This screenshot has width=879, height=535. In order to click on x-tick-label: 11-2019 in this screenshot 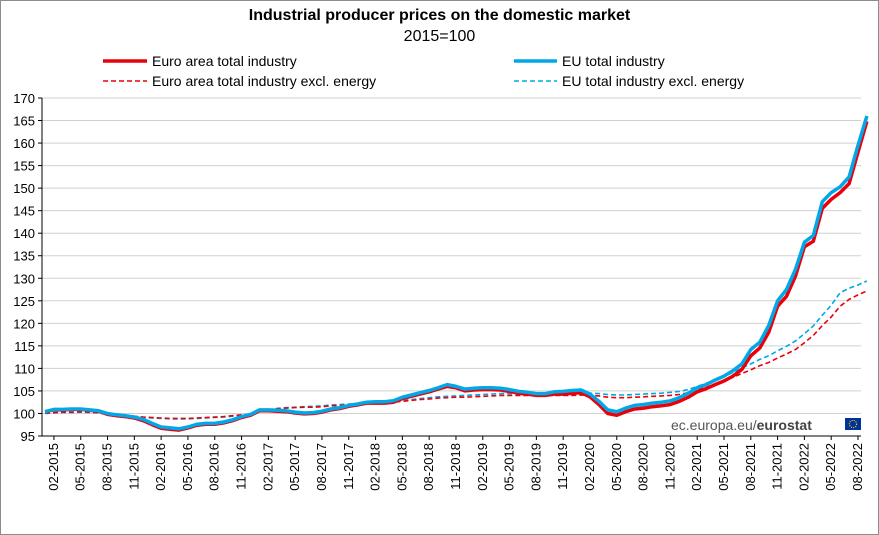, I will do `click(562, 466)`.